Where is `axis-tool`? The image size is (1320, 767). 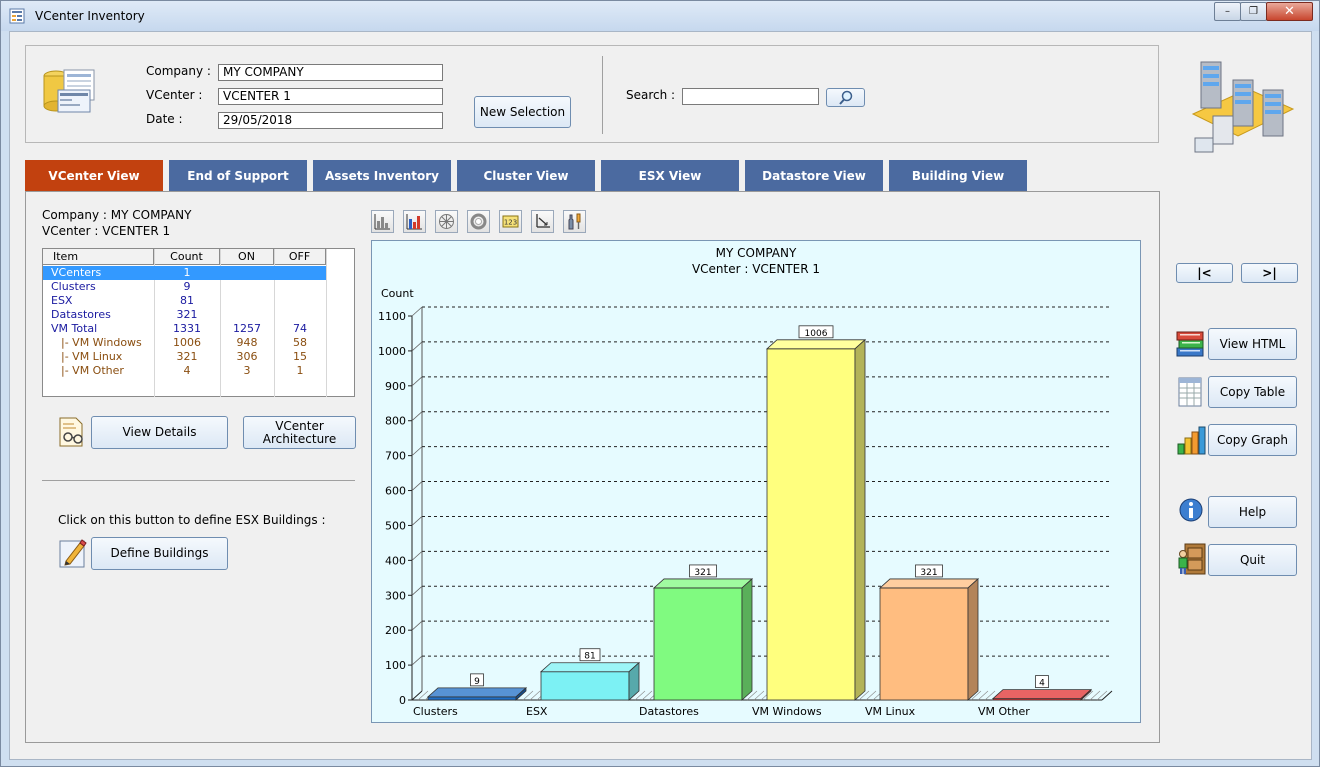 axis-tool is located at coordinates (542, 221).